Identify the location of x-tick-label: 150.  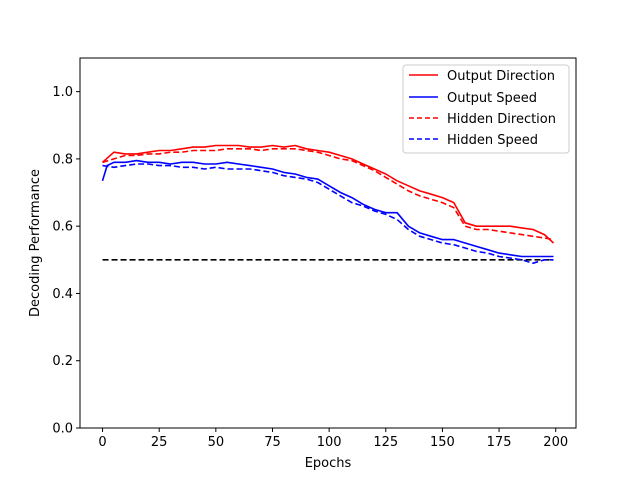
(442, 442).